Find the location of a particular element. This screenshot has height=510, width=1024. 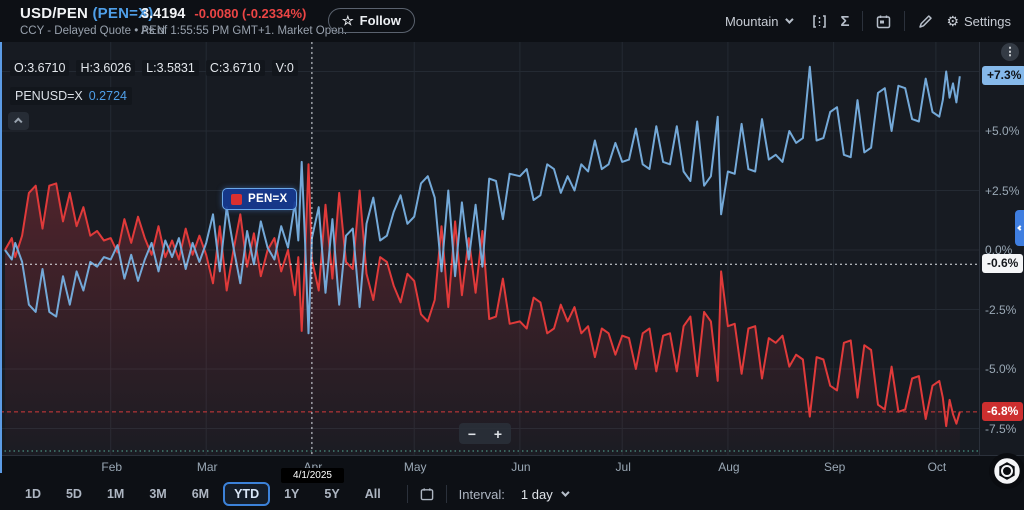

range-button-1d: 1D is located at coordinates (33, 494).